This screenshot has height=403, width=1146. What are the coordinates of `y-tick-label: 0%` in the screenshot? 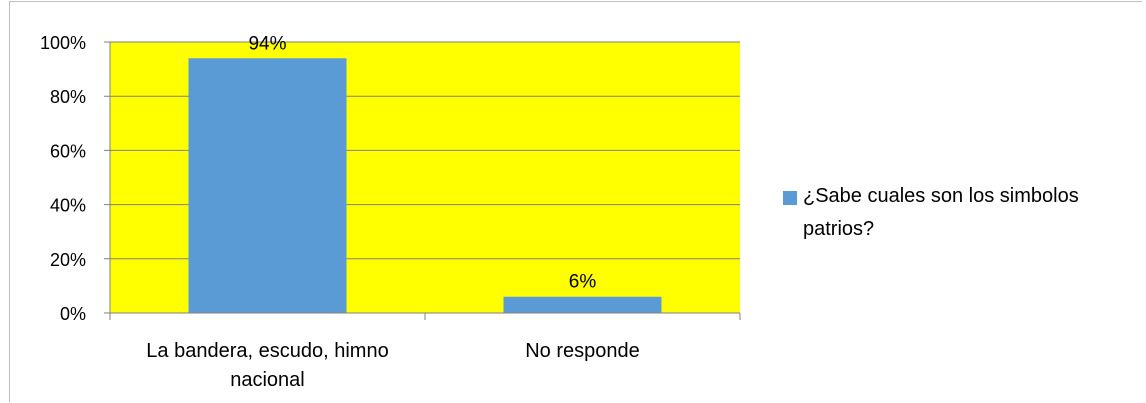 It's located at (73, 314).